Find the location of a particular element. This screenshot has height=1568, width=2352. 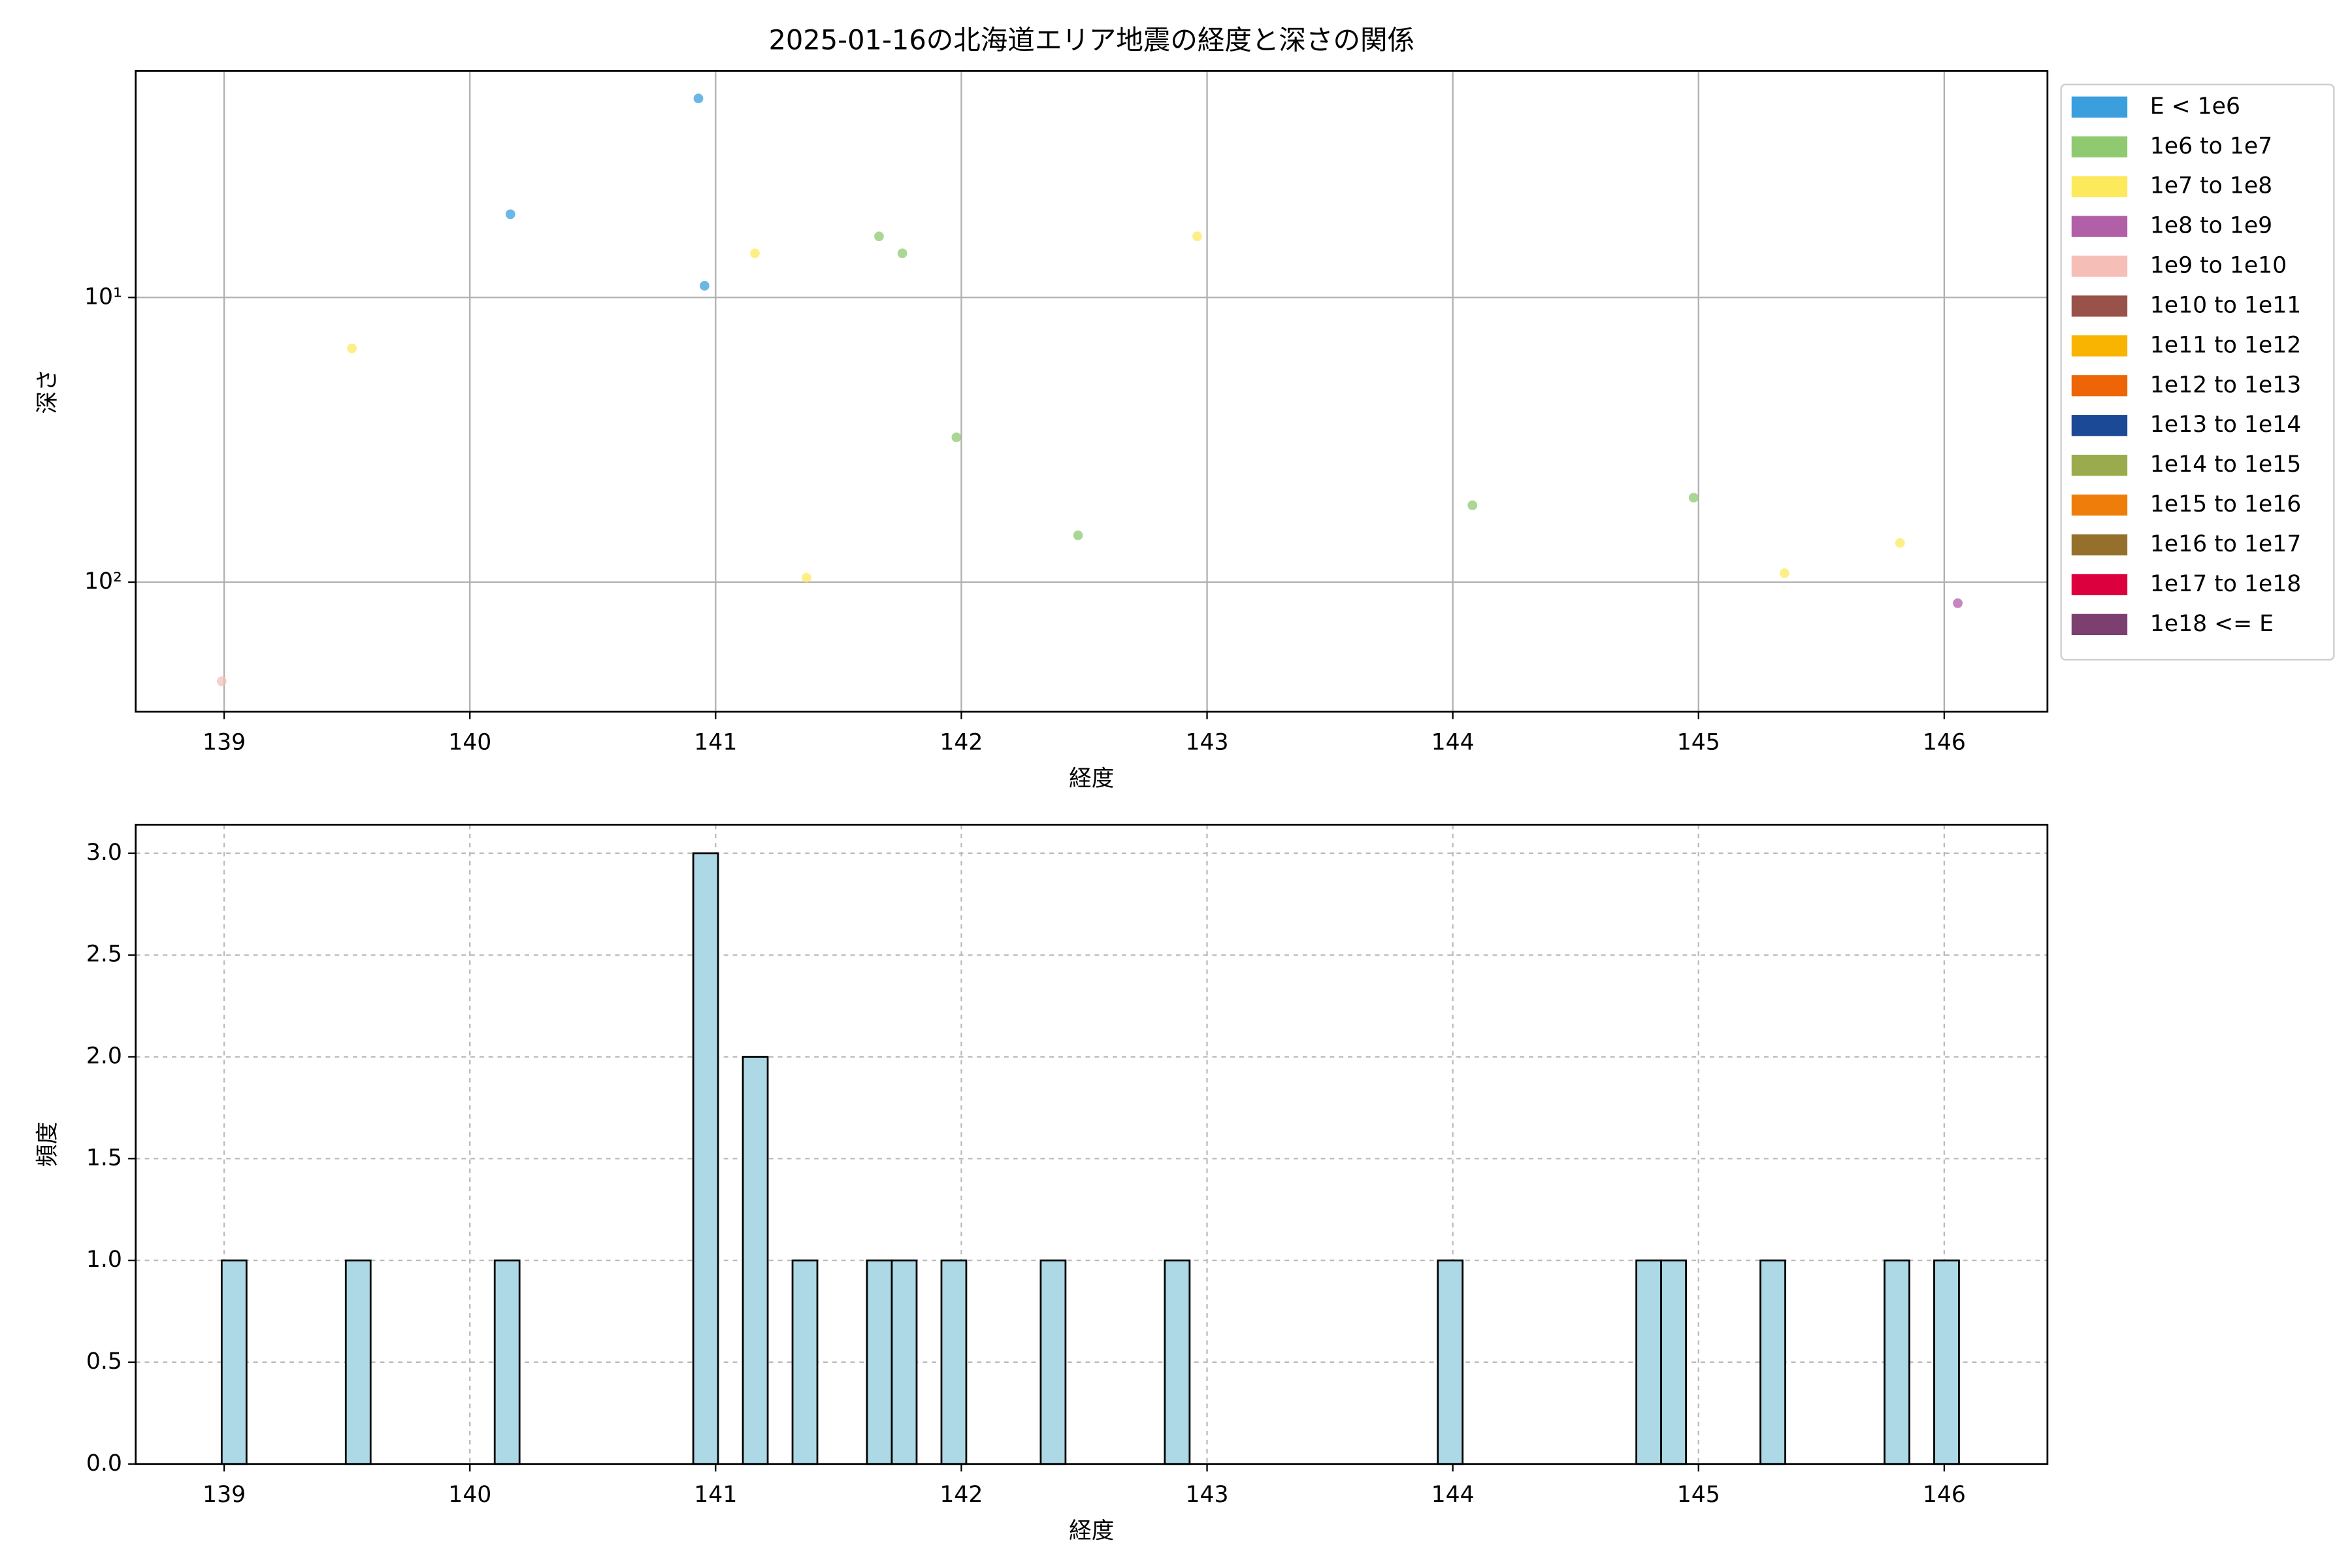

y-tick-label: 10² is located at coordinates (103, 581).